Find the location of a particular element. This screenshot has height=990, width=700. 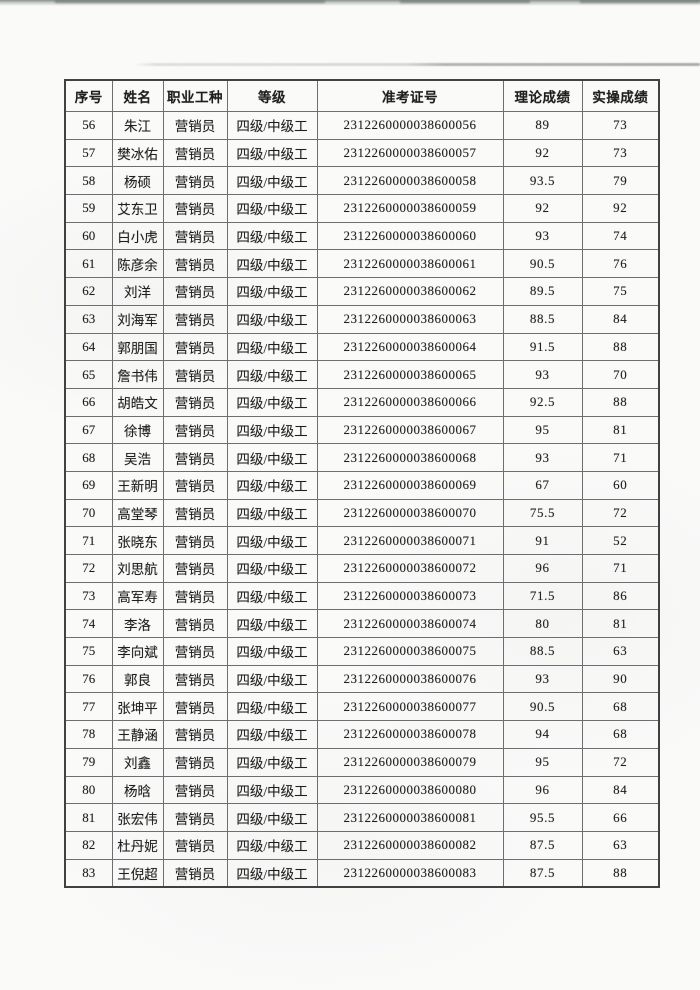

cell-practical: 92 is located at coordinates (620, 208).